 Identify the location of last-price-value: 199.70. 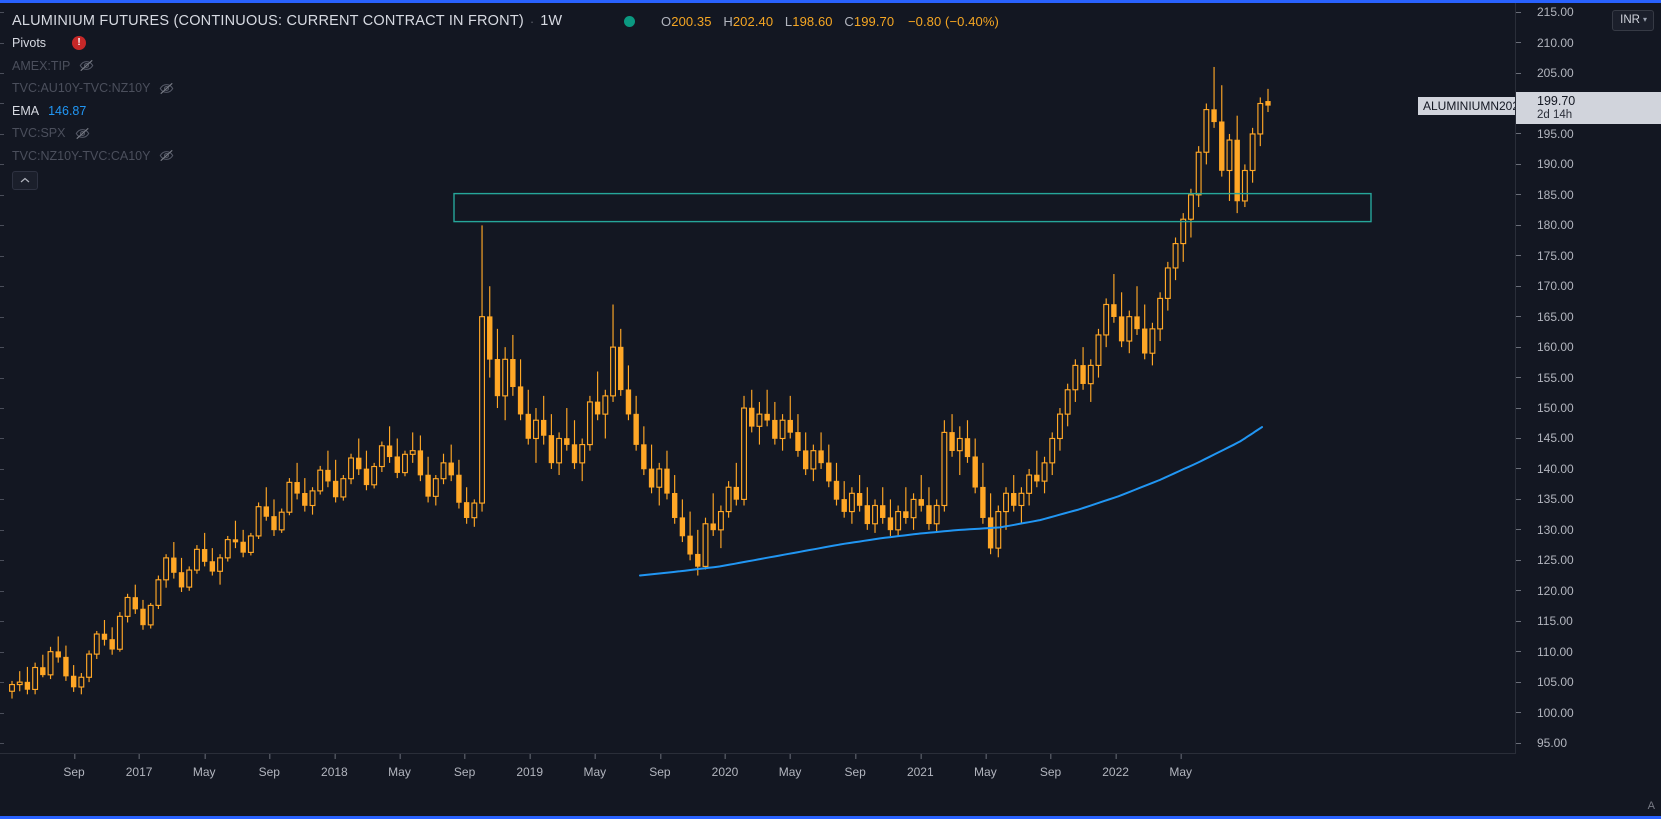
(1556, 101).